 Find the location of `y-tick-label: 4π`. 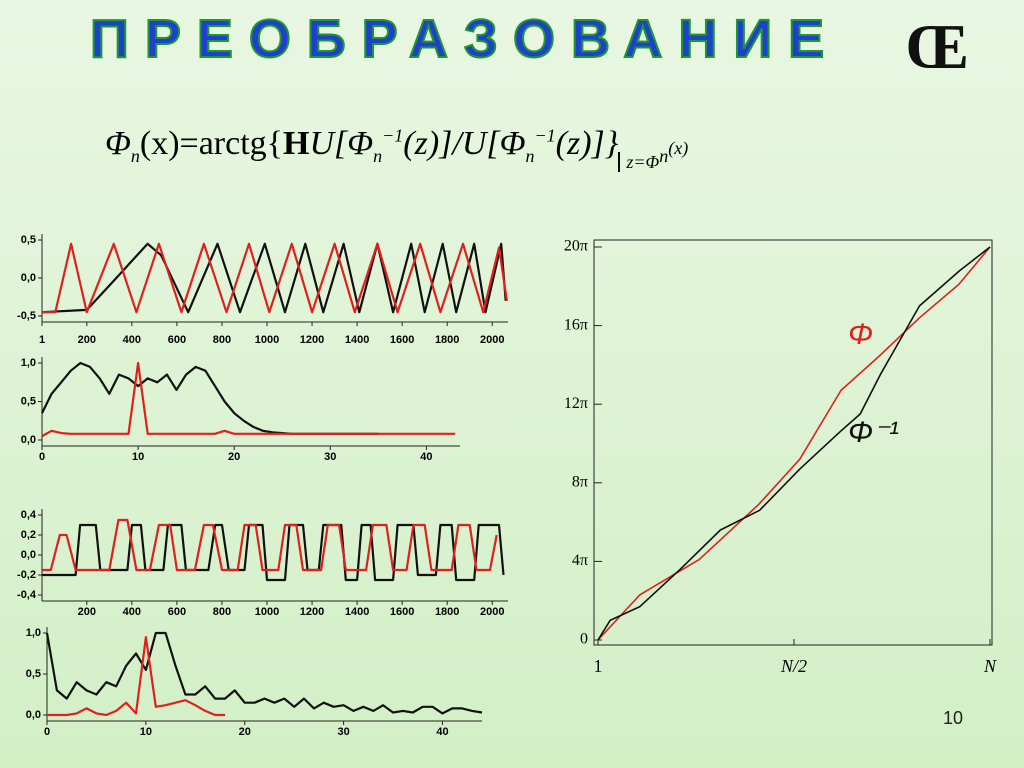

y-tick-label: 4π is located at coordinates (580, 560).